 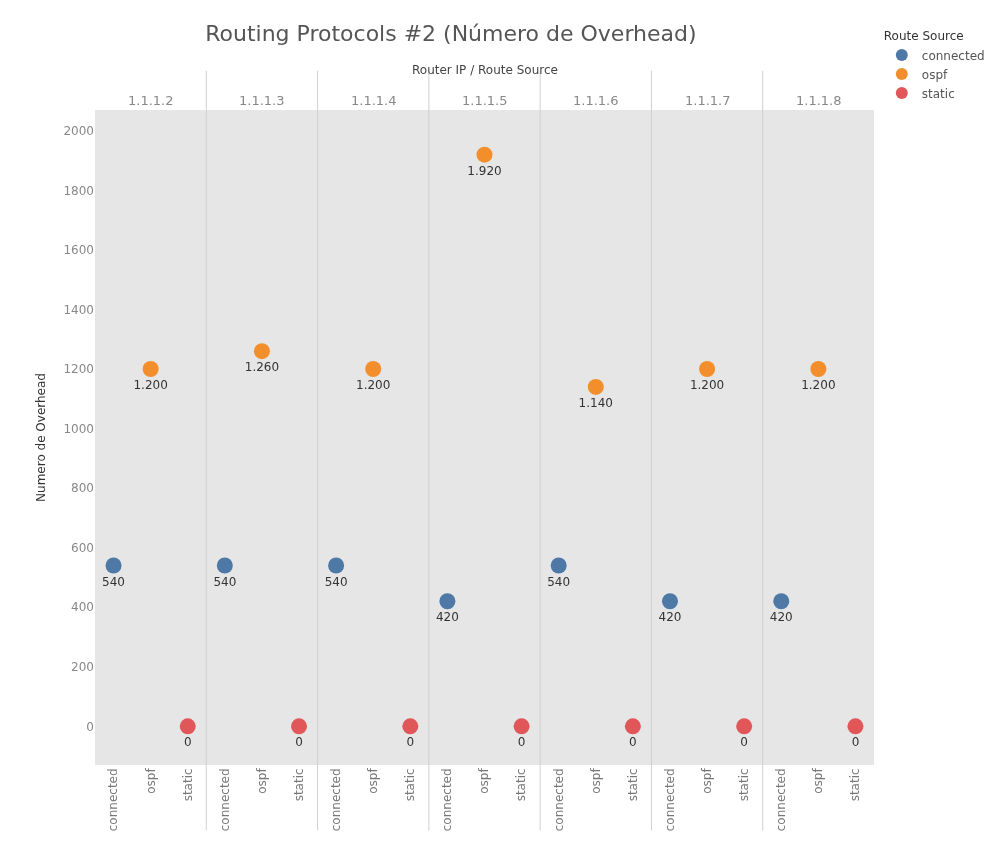 I want to click on text: 1.1.1.4, so click(x=374, y=100).